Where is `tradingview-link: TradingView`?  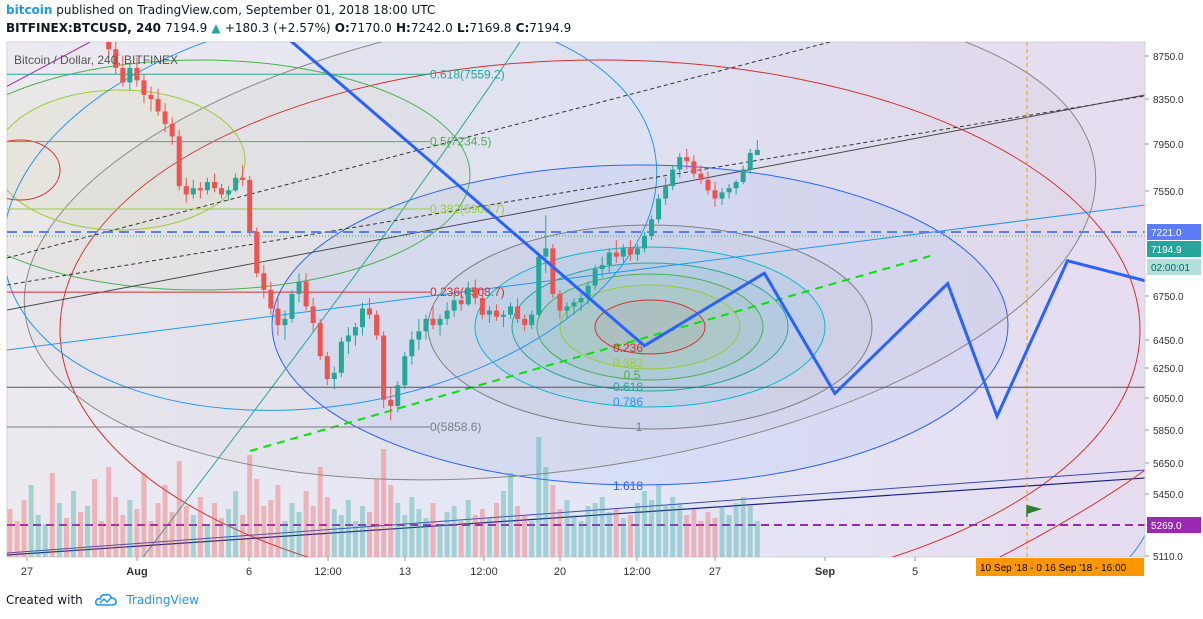
tradingview-link: TradingView is located at coordinates (162, 600).